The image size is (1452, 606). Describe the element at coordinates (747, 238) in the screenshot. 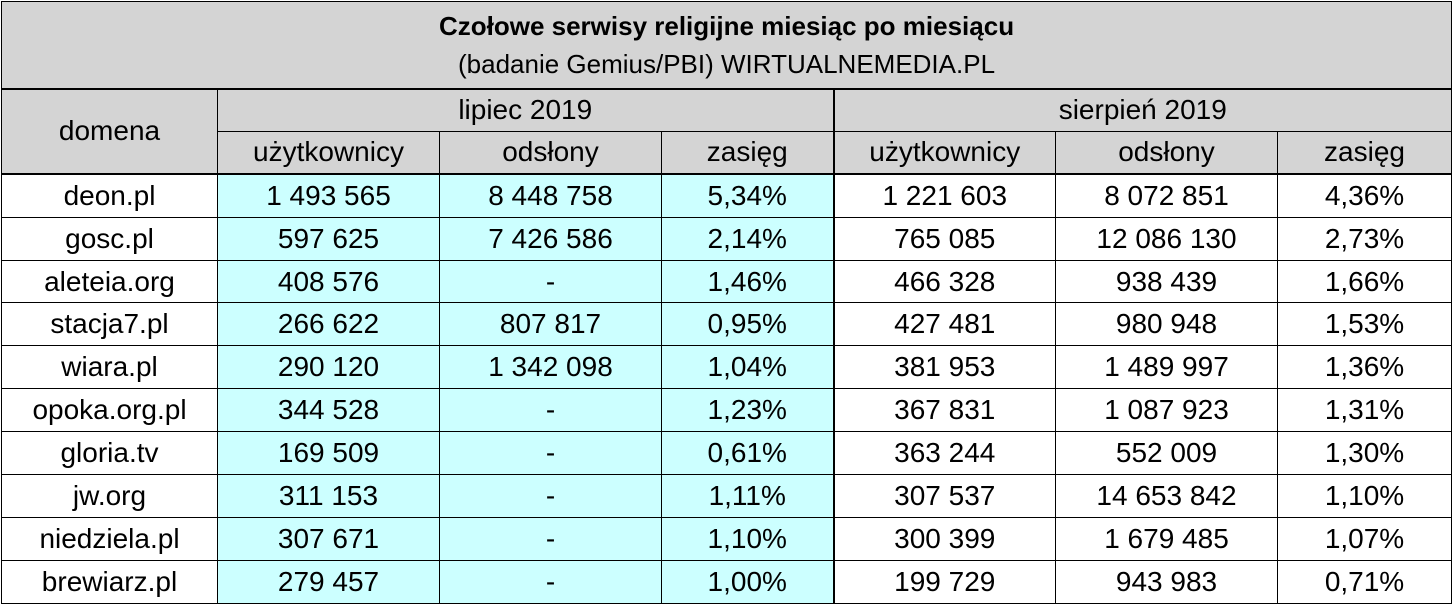

I see `cell-reach-july: 2,14%` at that location.